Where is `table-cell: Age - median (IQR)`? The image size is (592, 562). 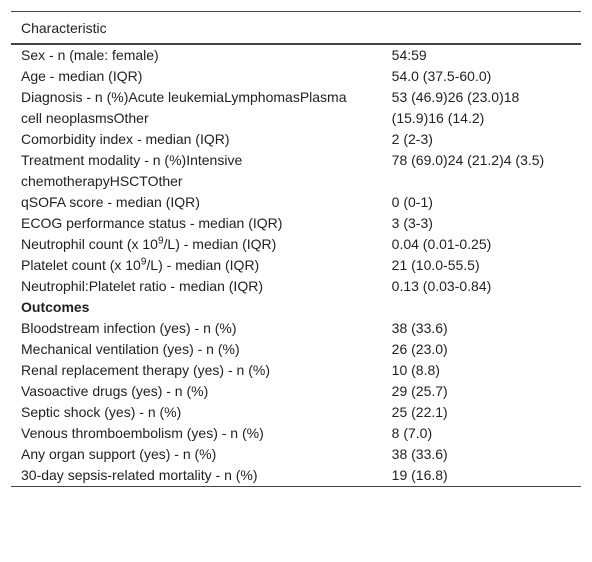
table-cell: Age - median (IQR) is located at coordinates (82, 76).